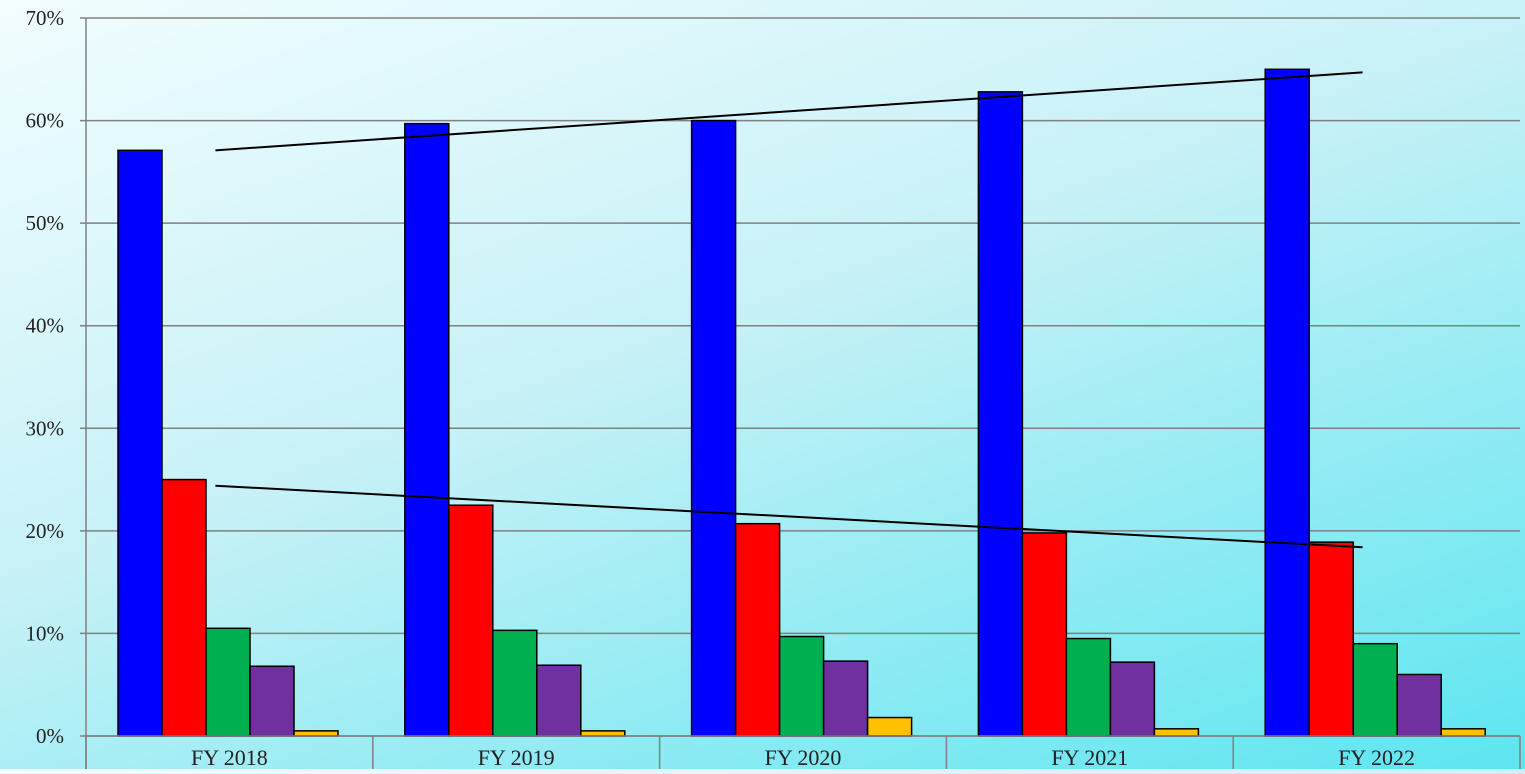 The image size is (1525, 774). Describe the element at coordinates (45, 18) in the screenshot. I see `y-tick-label: 70%` at that location.